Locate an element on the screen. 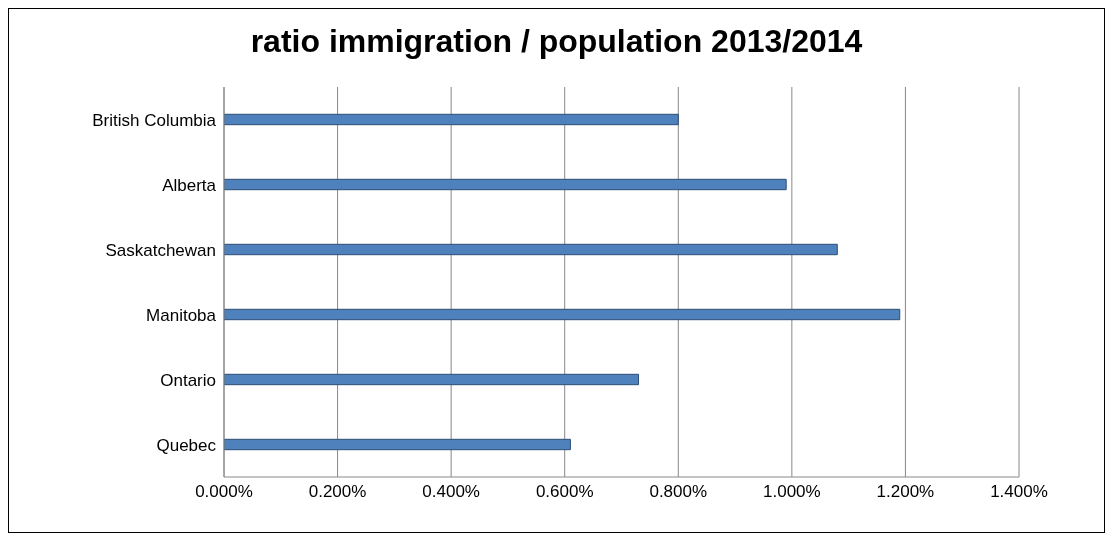 The height and width of the screenshot is (541, 1113). x-tick-label: 0.000% is located at coordinates (224, 492).